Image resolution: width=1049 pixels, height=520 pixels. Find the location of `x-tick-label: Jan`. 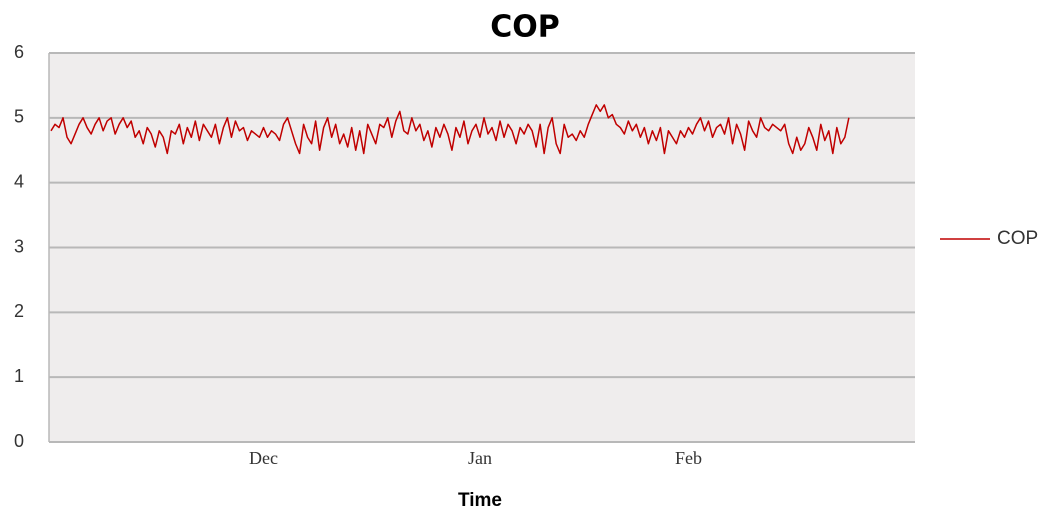

x-tick-label: Jan is located at coordinates (480, 458).